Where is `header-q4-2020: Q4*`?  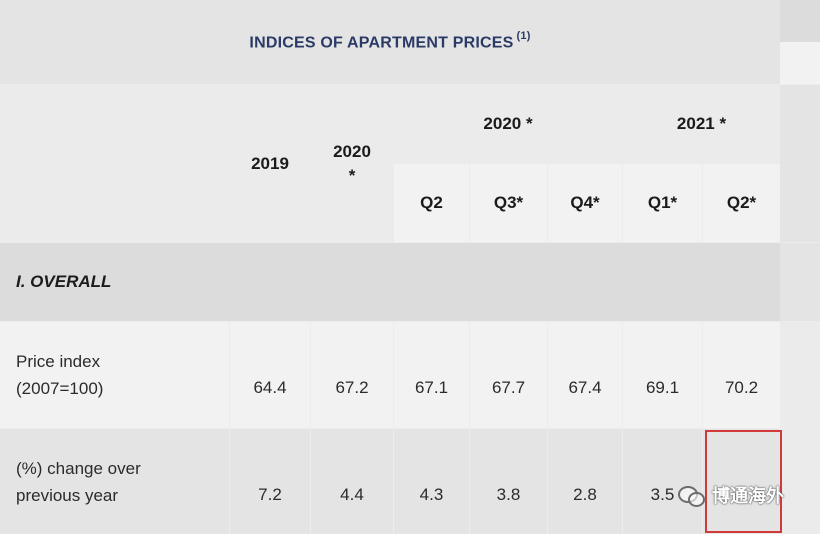
header-q4-2020: Q4* is located at coordinates (585, 203).